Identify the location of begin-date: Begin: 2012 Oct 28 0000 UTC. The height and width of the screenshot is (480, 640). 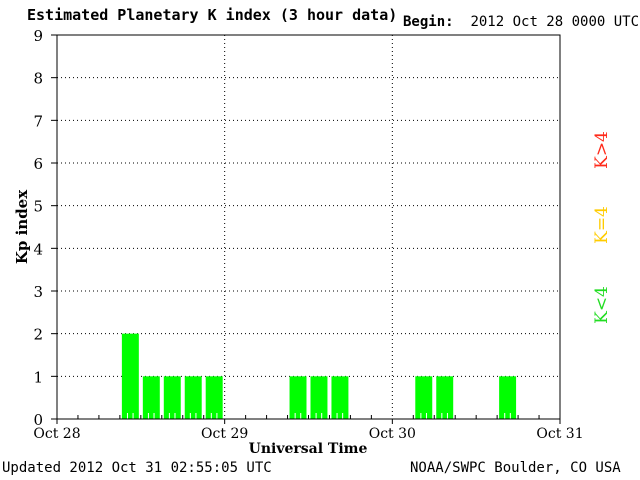
(521, 22).